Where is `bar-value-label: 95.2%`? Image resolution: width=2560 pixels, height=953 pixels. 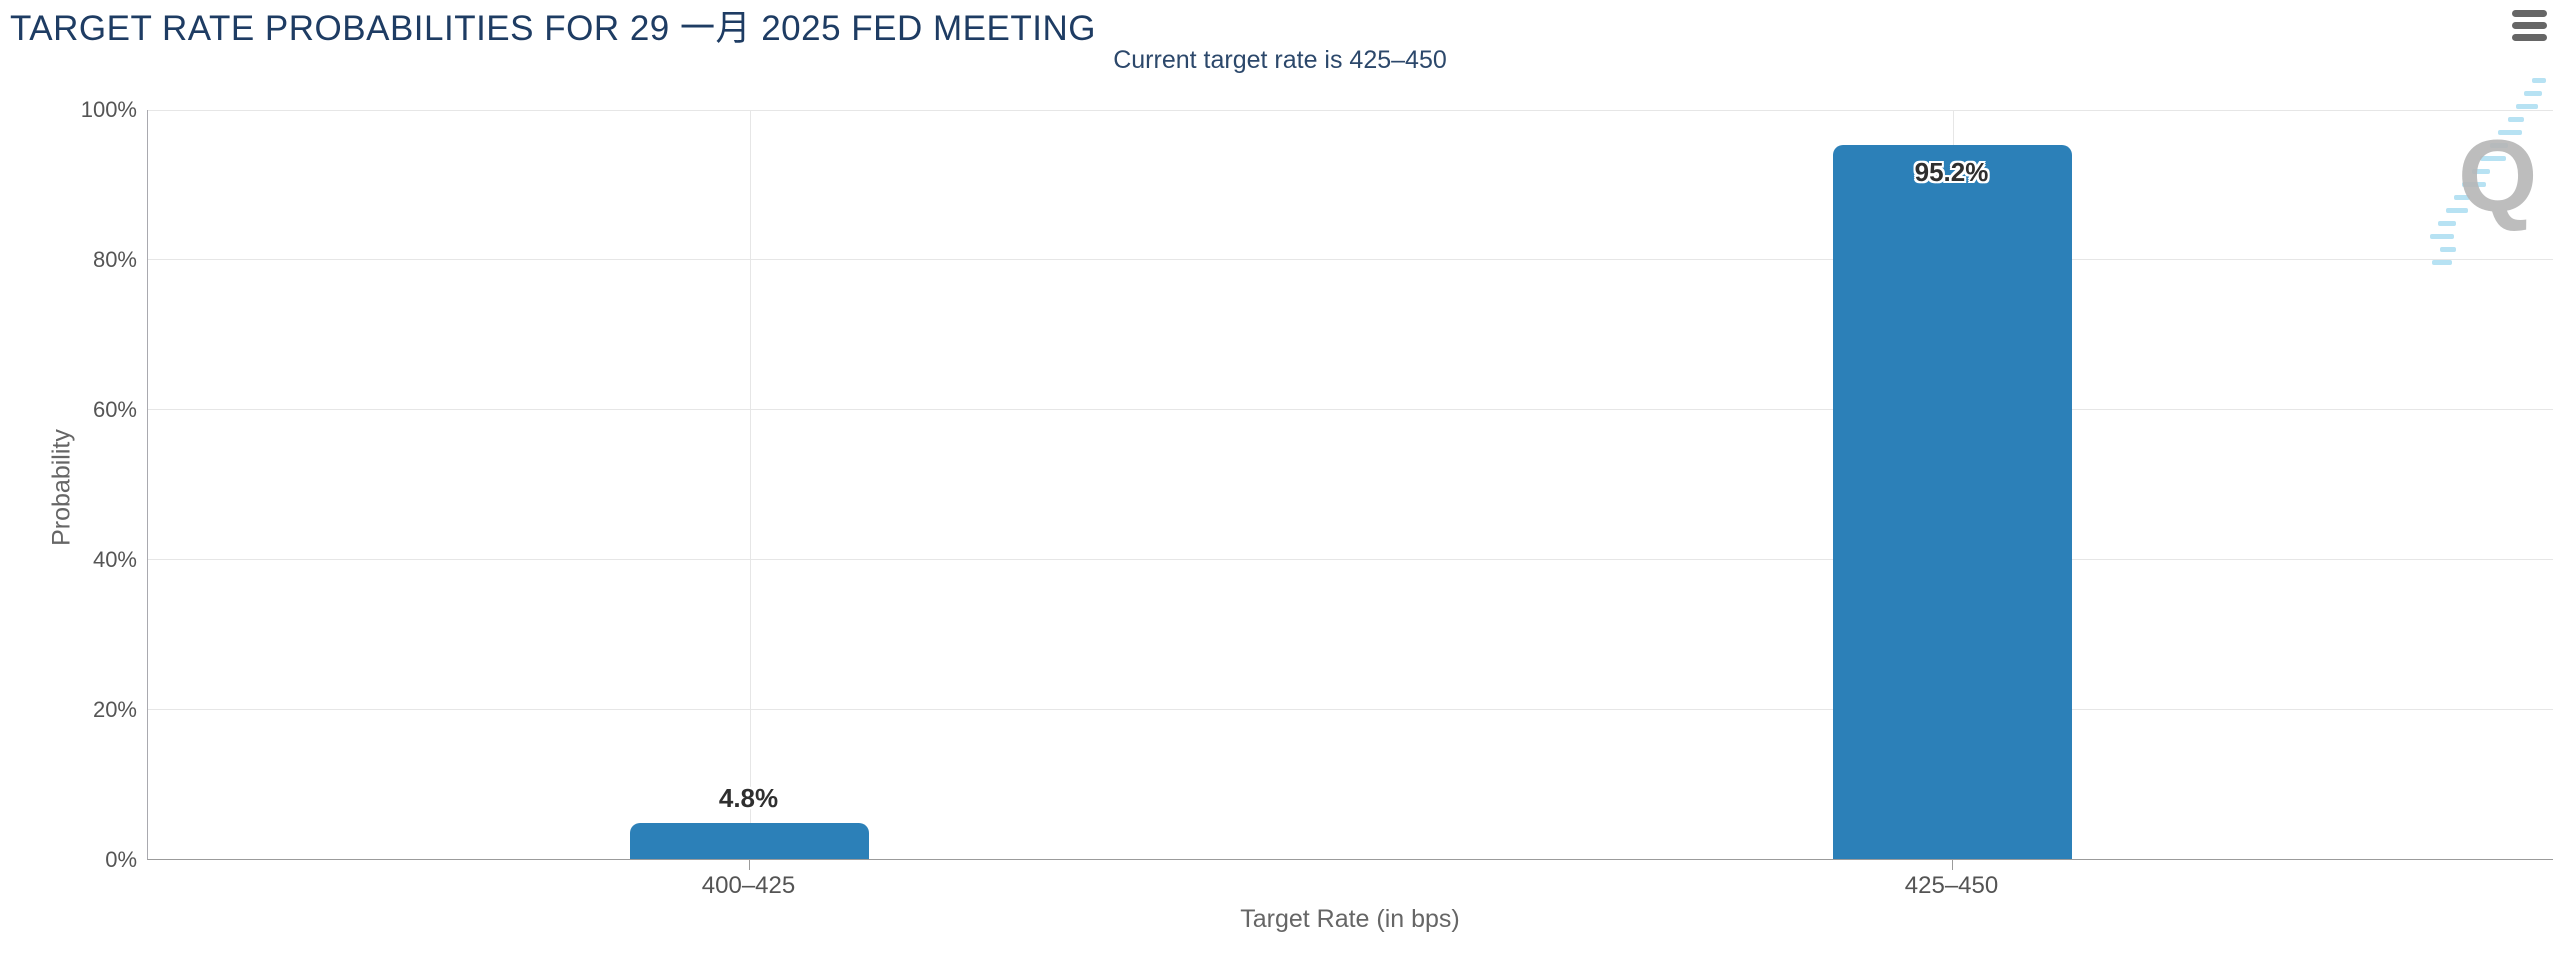 bar-value-label: 95.2% is located at coordinates (1951, 172).